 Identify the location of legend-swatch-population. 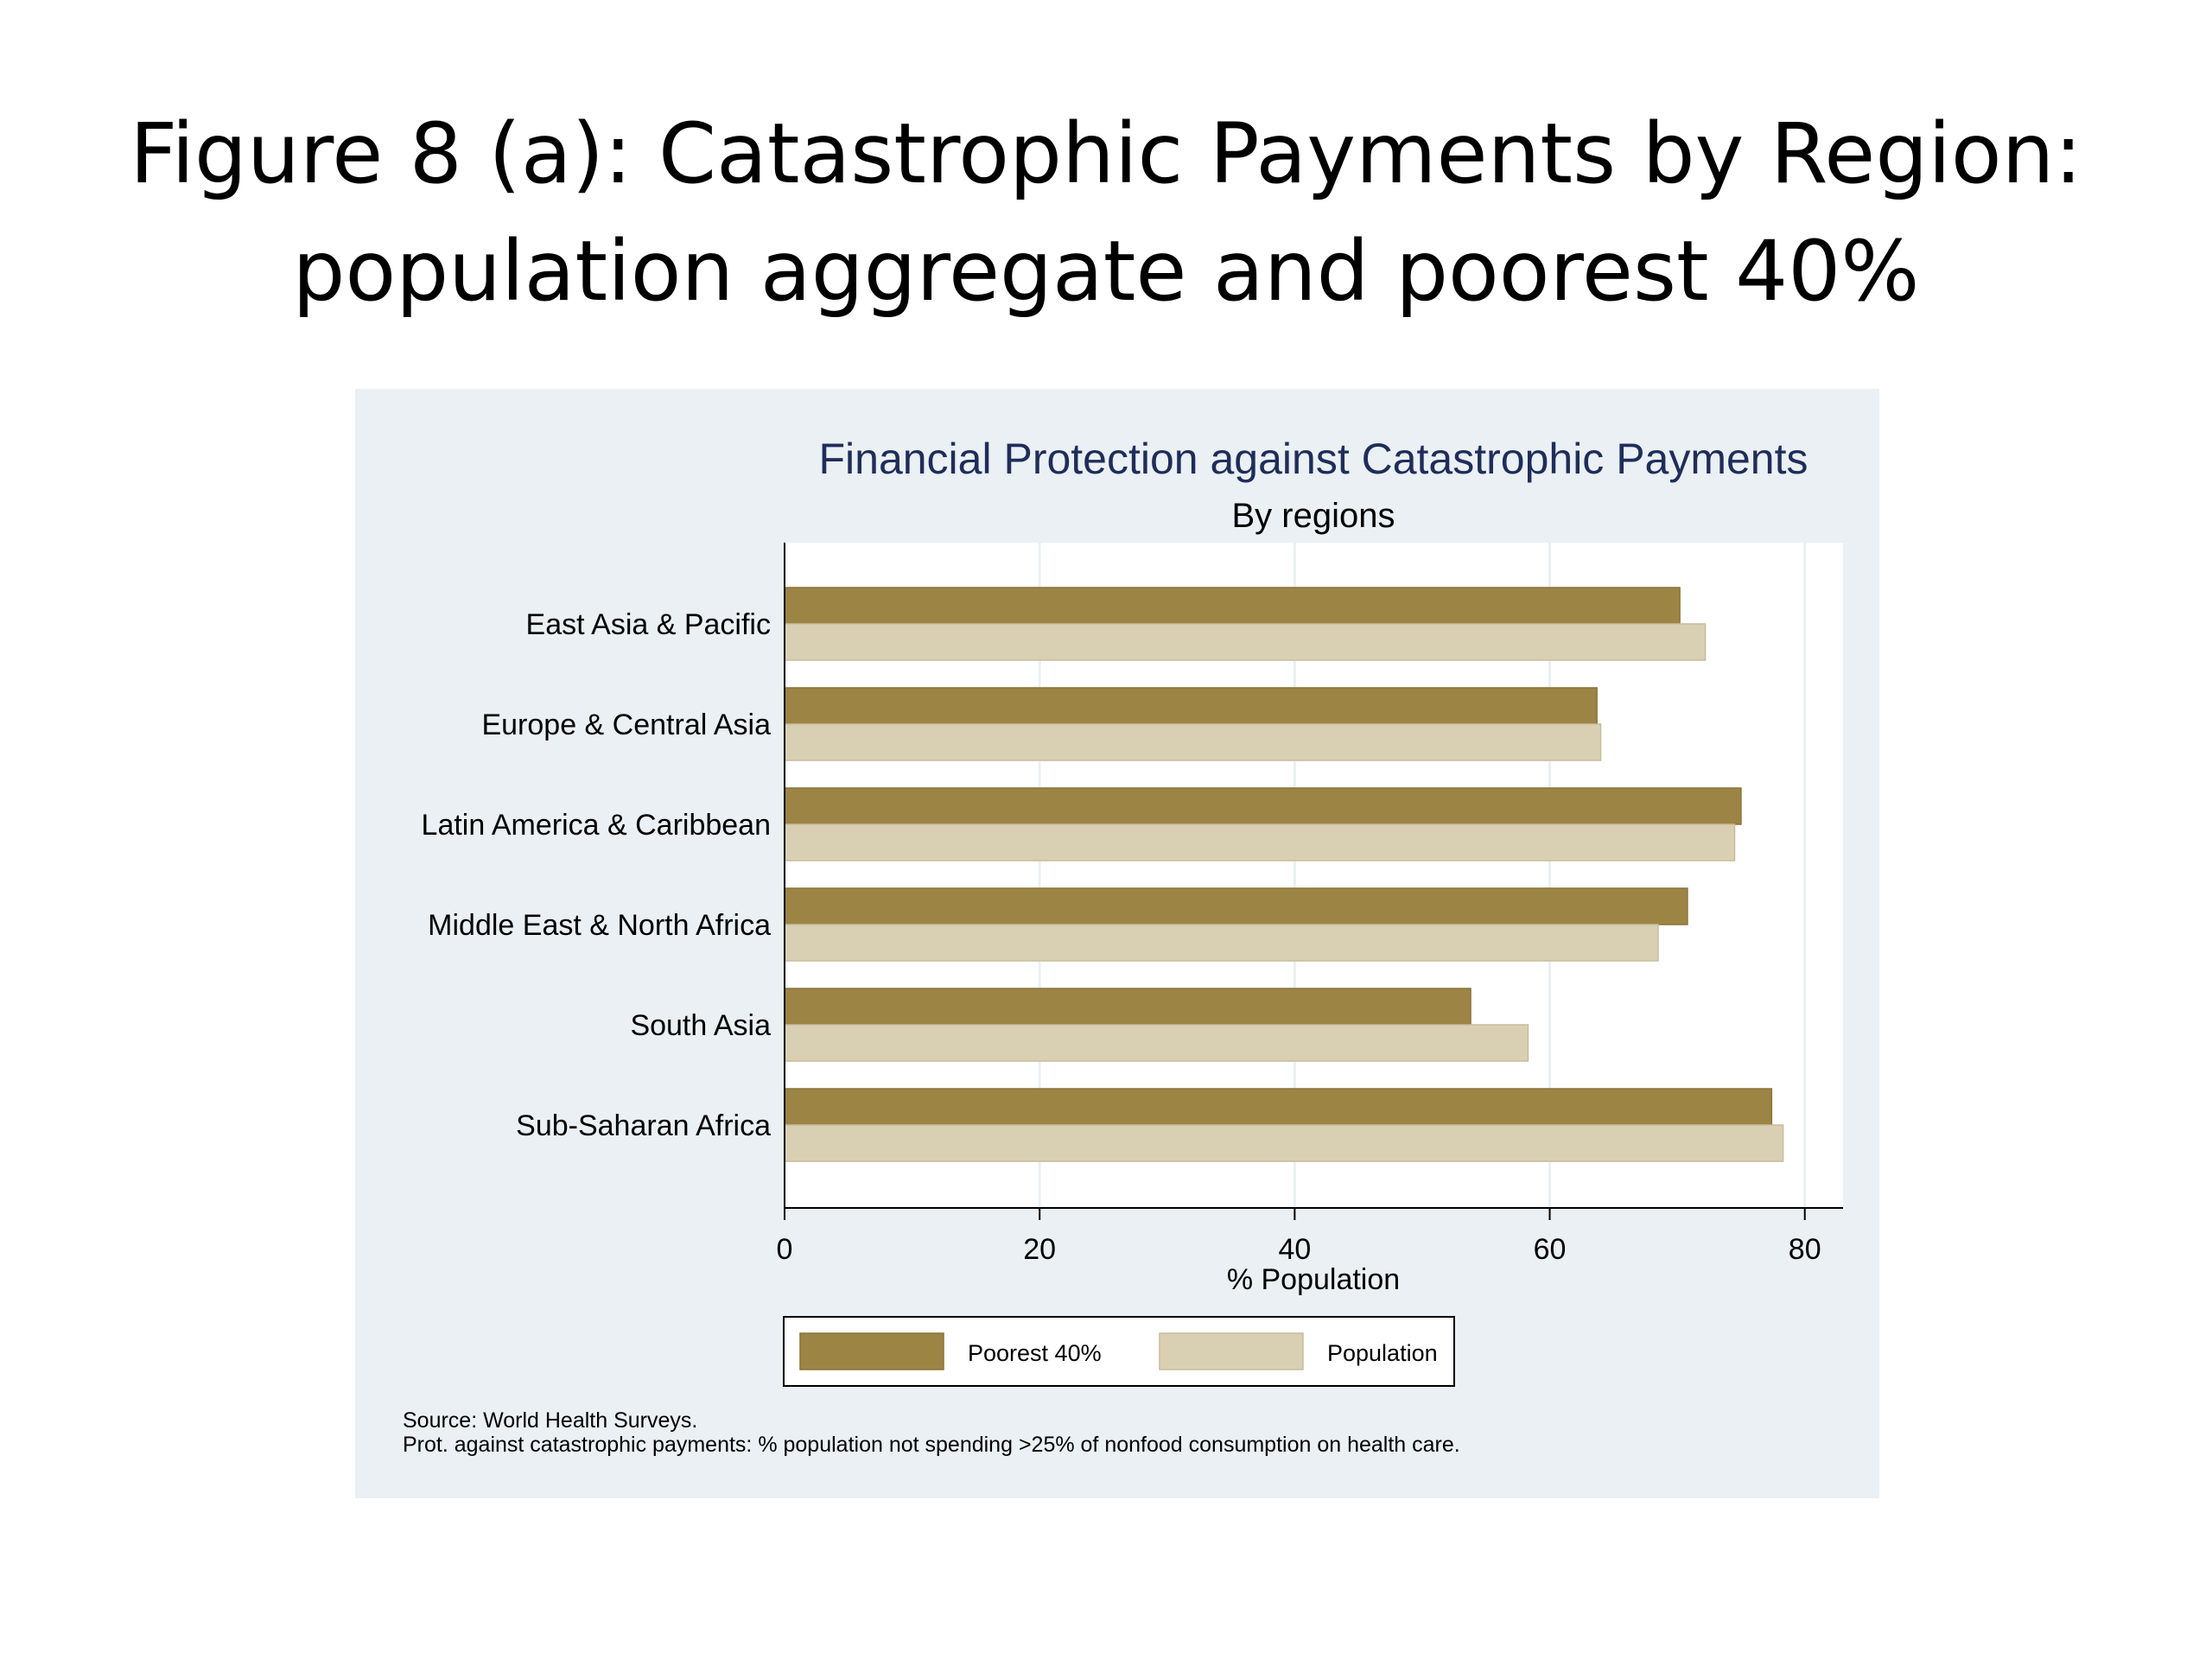
(1231, 1351).